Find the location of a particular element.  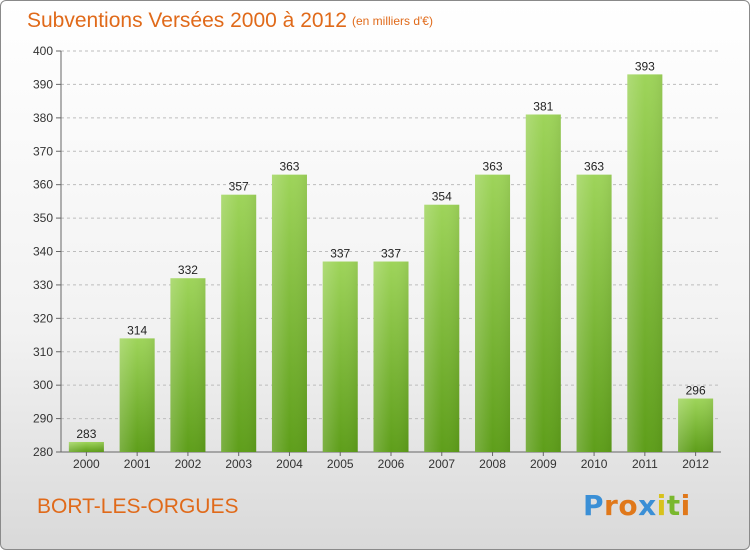

value-label-2004: 363 is located at coordinates (289, 167).